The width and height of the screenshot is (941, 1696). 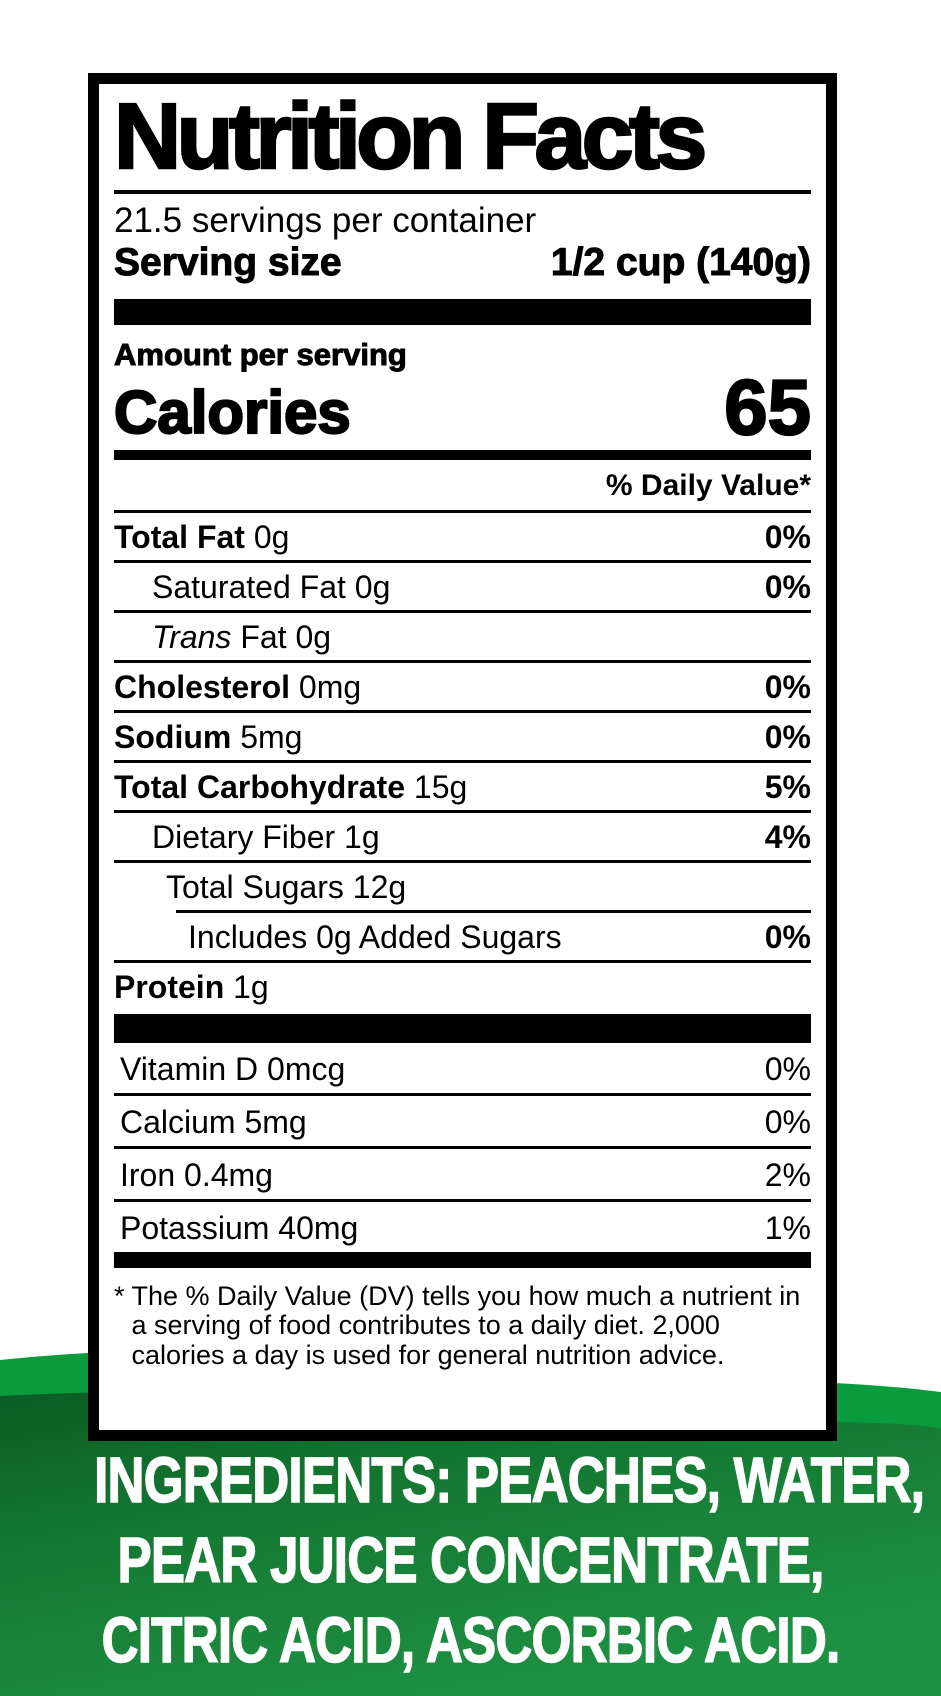 What do you see at coordinates (213, 1121) in the screenshot?
I see `vitamin-name: Calcium 5mg` at bounding box center [213, 1121].